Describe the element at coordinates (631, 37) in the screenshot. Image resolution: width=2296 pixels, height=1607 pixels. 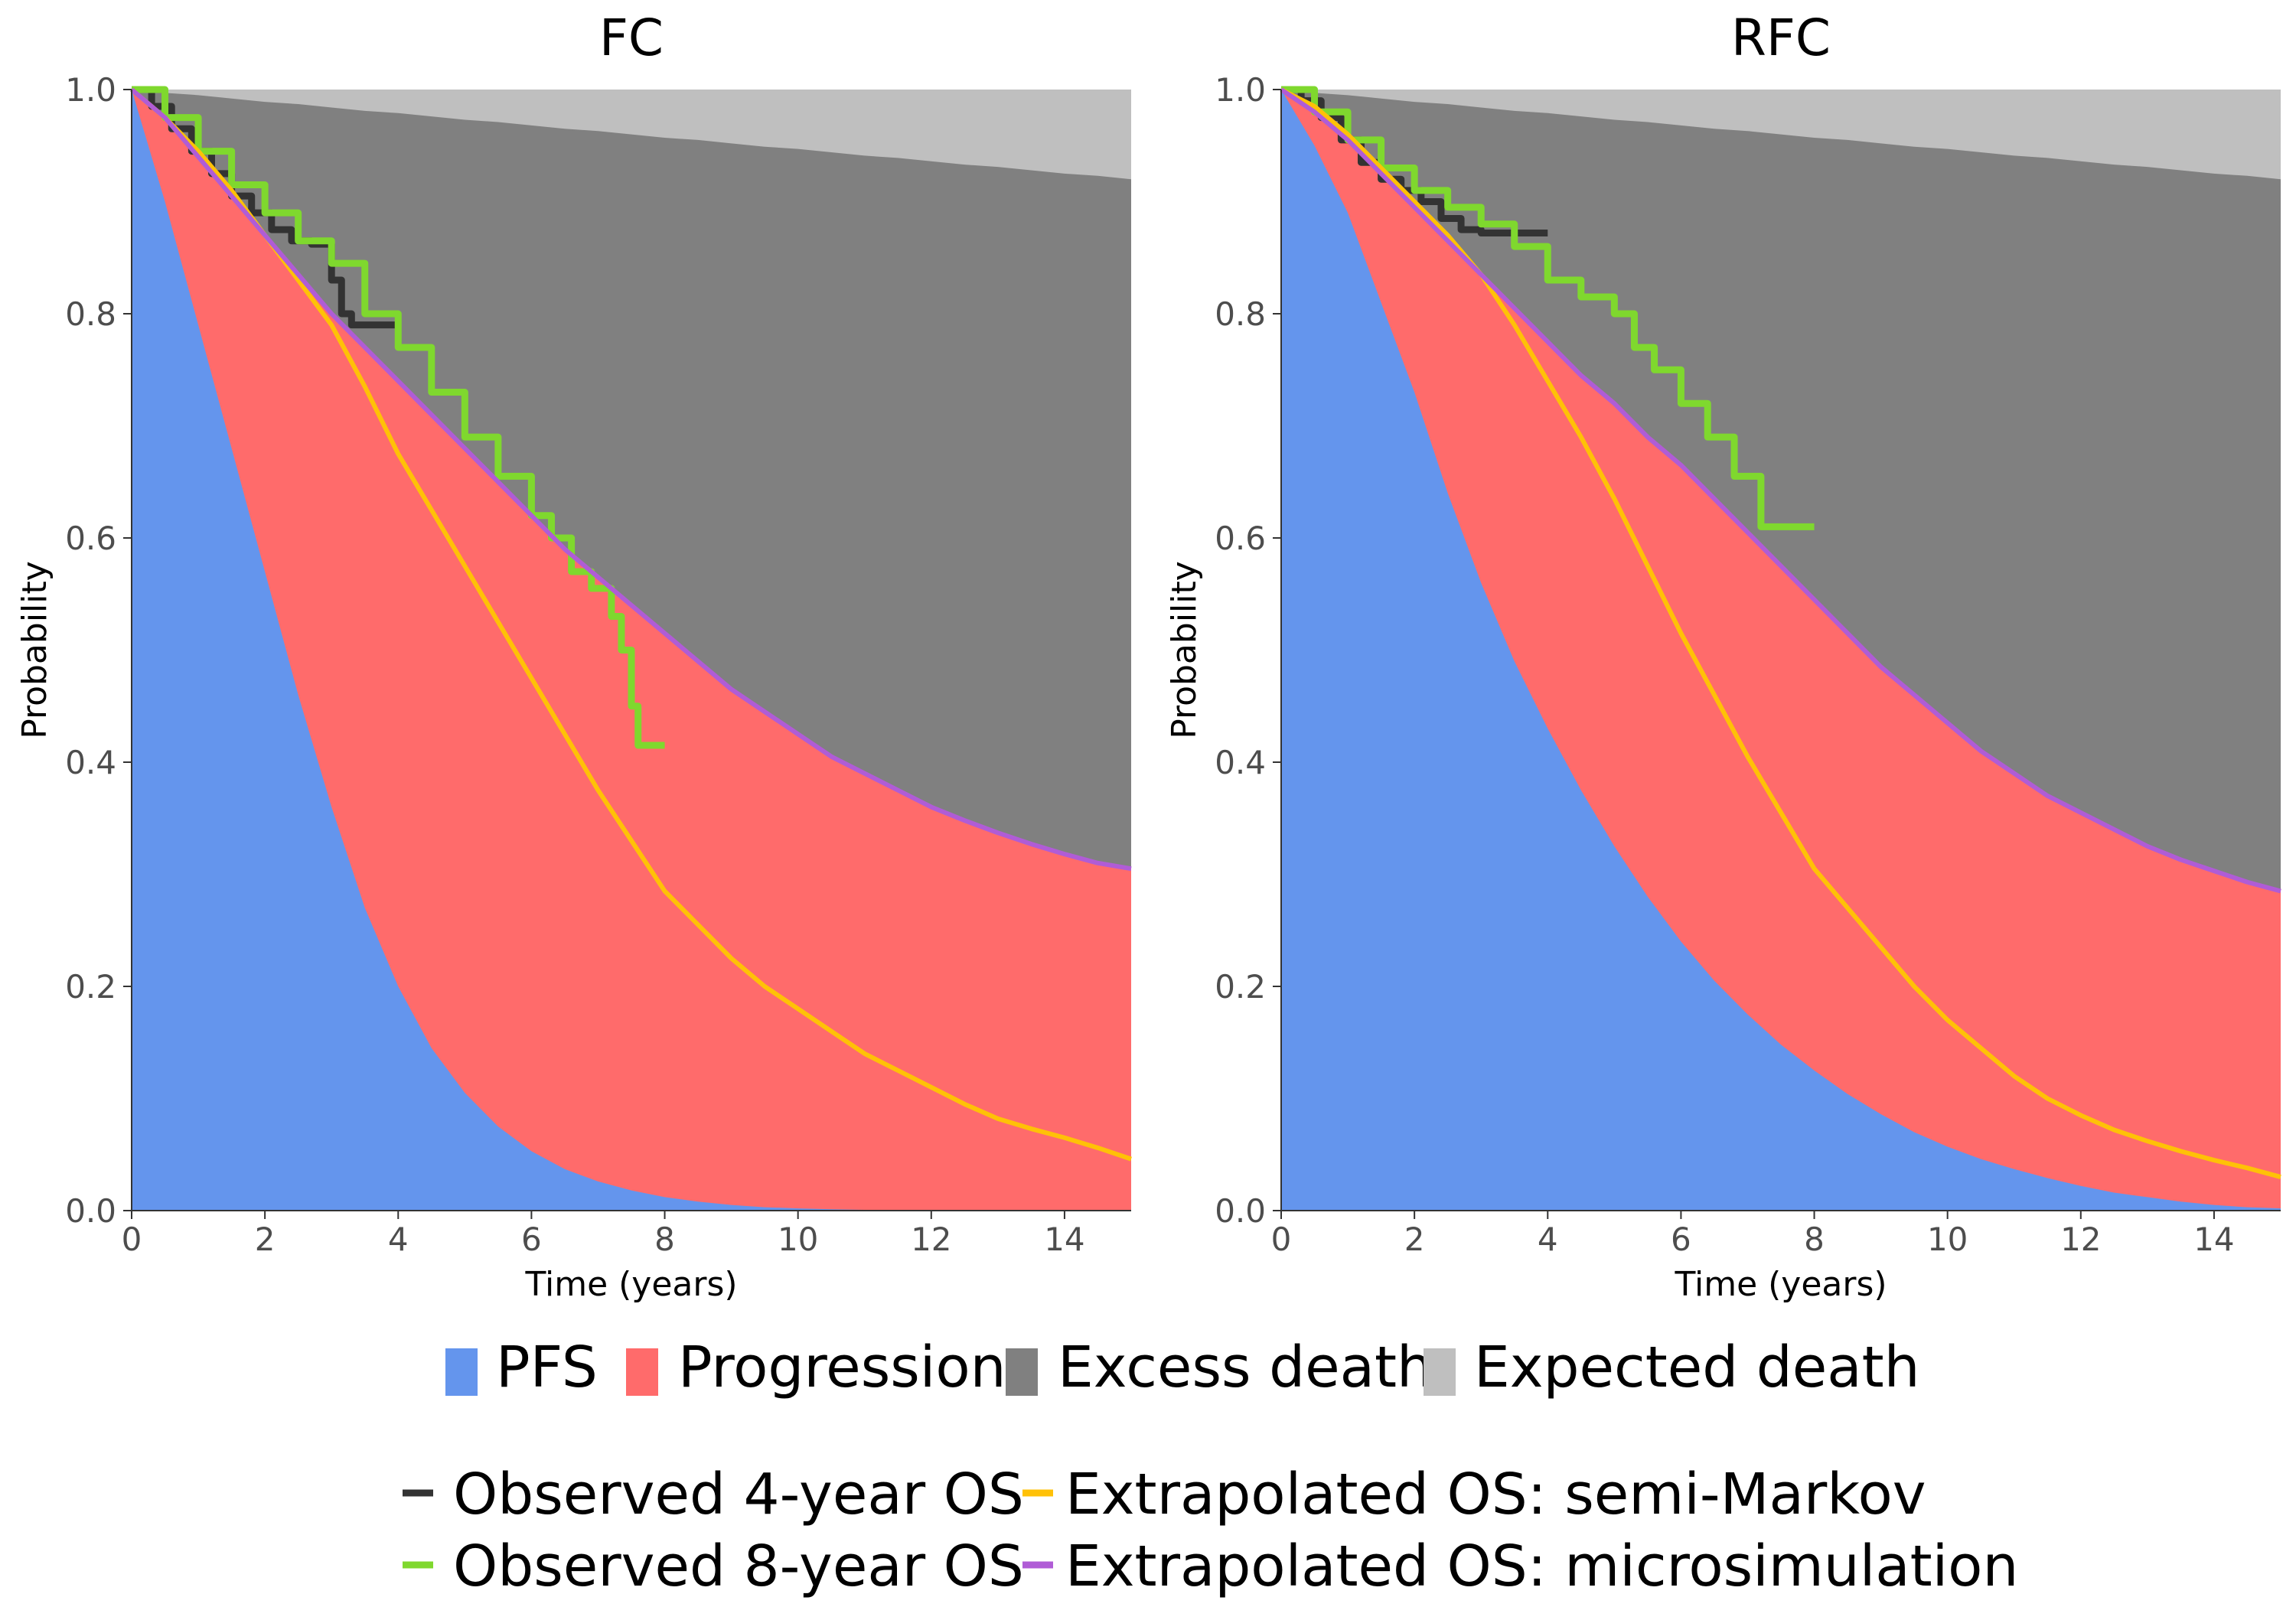
I see `panel-title: FC` at that location.